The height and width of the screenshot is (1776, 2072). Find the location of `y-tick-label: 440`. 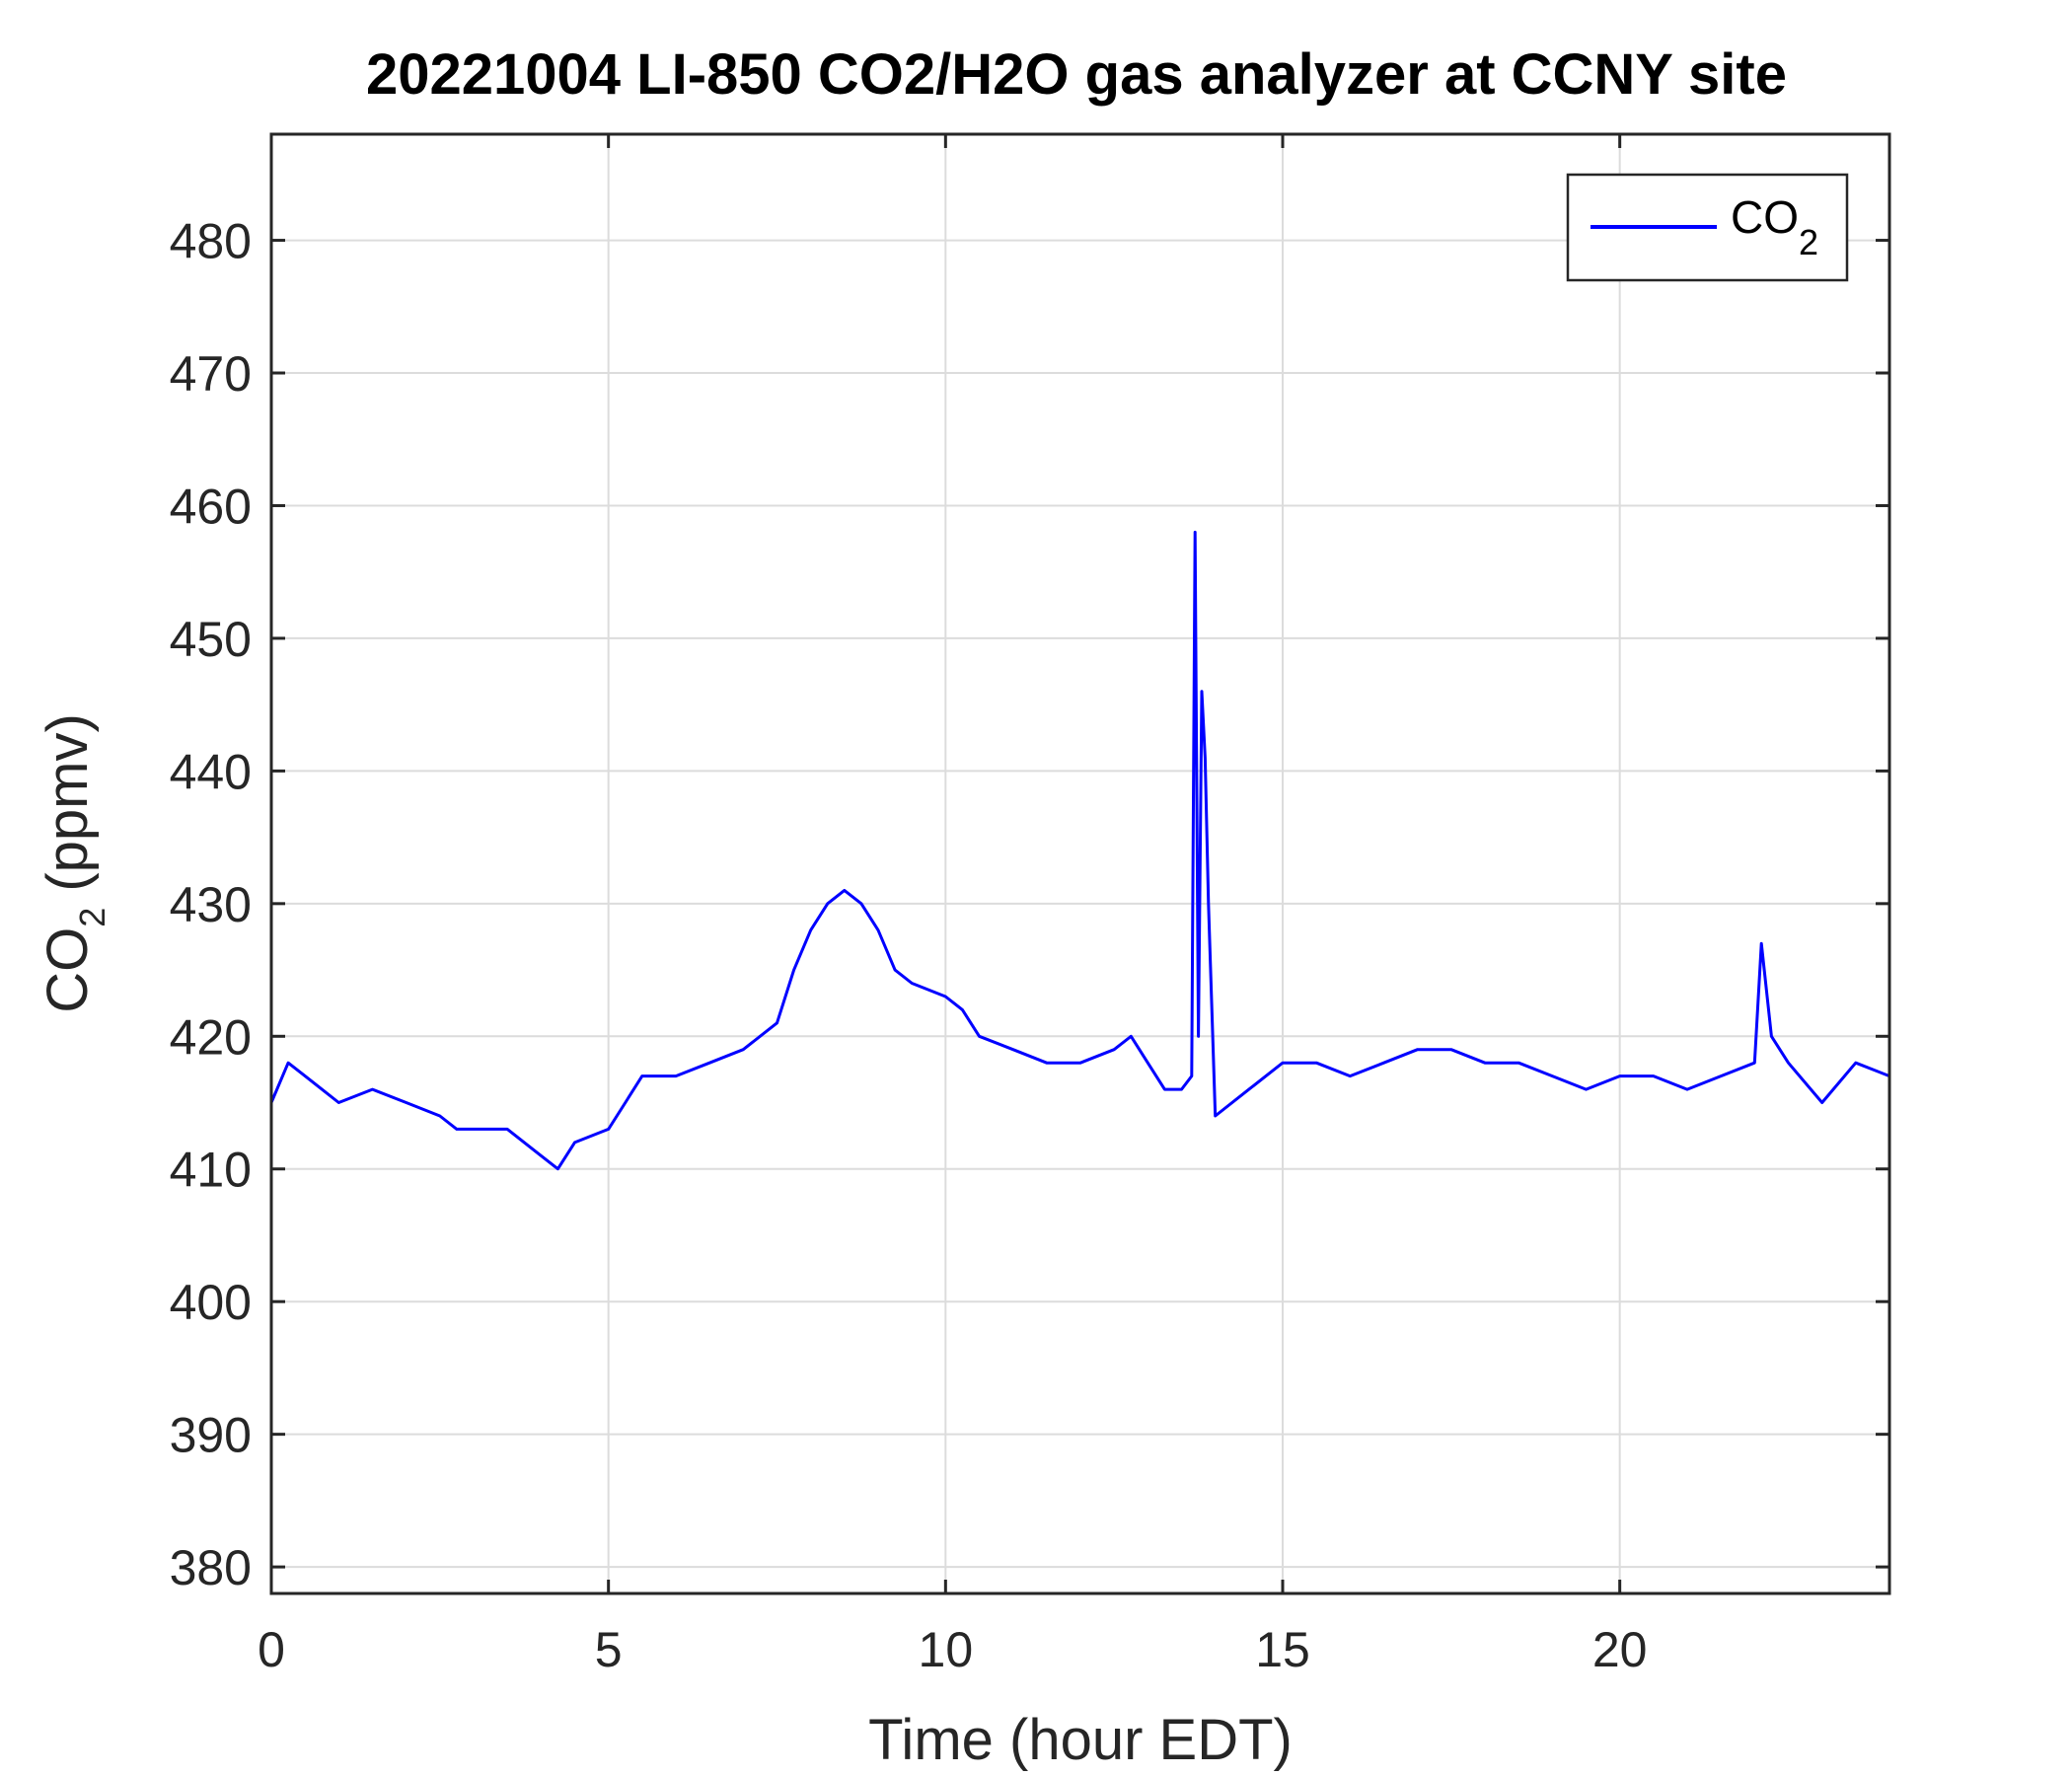

y-tick-label: 440 is located at coordinates (211, 772).